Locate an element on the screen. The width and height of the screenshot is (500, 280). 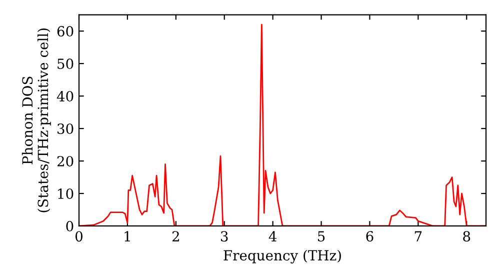
y-axis-title: Phonon DOS (States/THz·primitive cell) is located at coordinates (36, 120).